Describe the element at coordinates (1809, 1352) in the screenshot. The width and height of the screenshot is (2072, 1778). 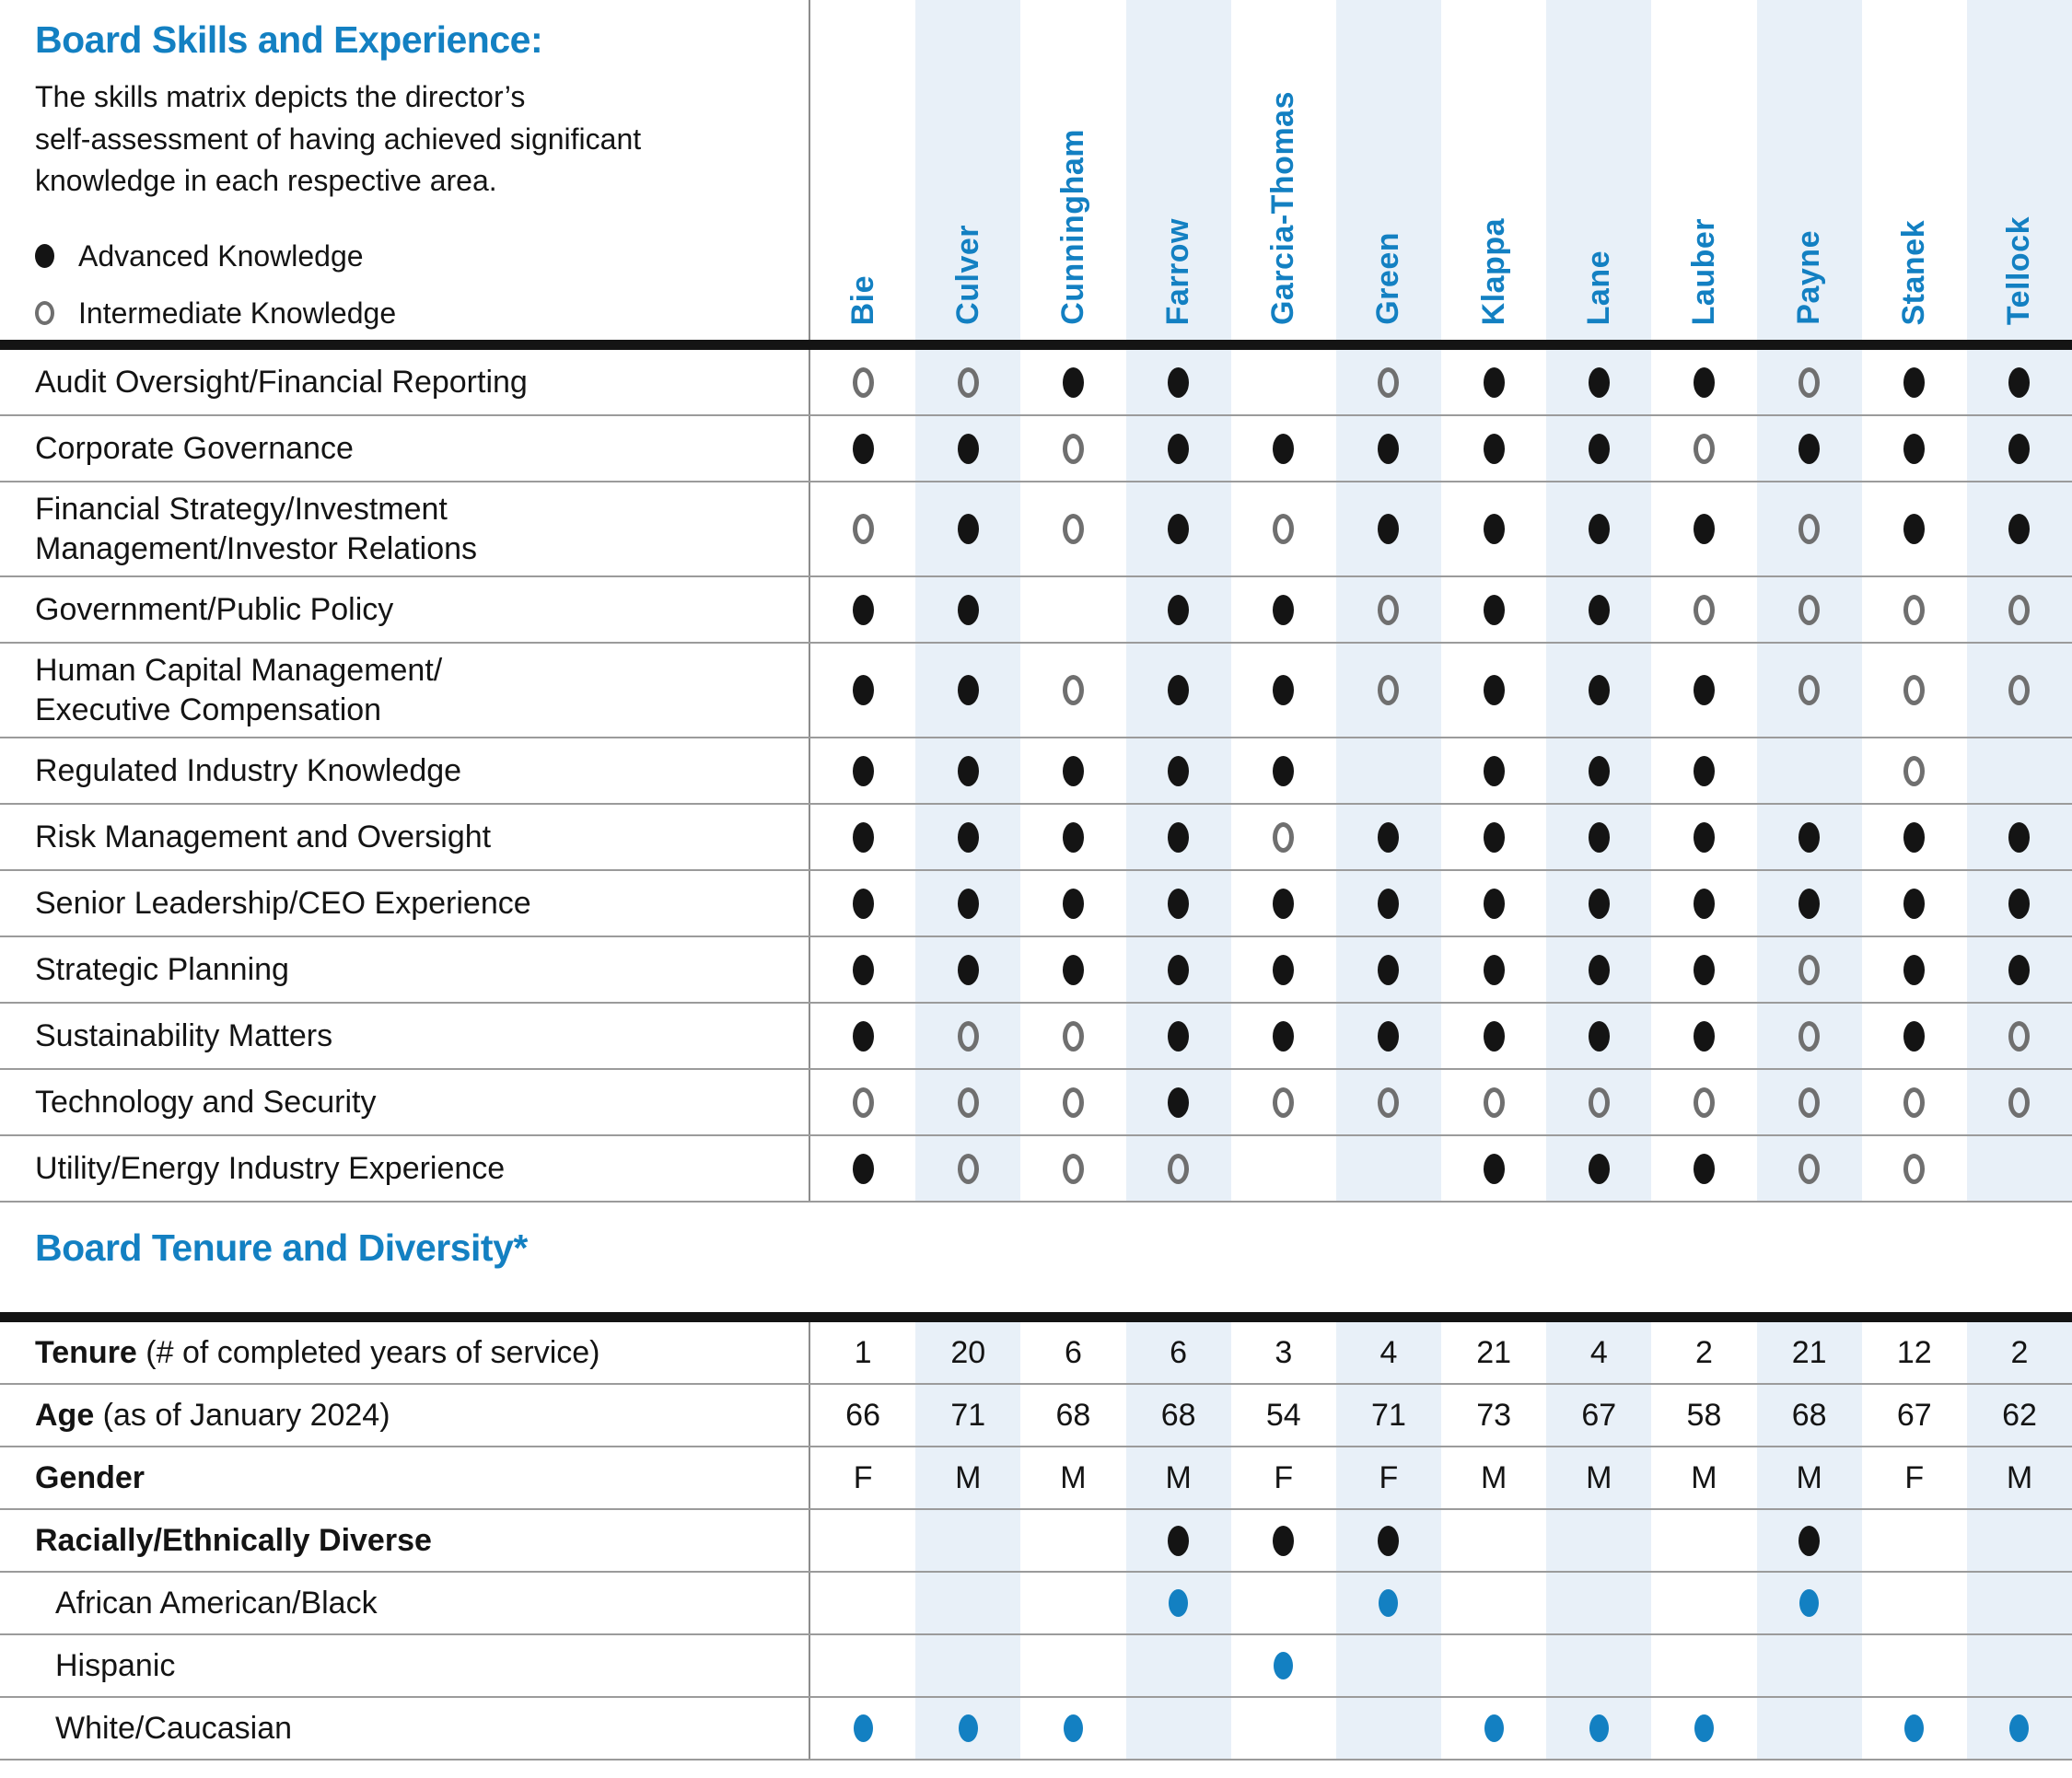
I see `tenure-cell: 21` at that location.